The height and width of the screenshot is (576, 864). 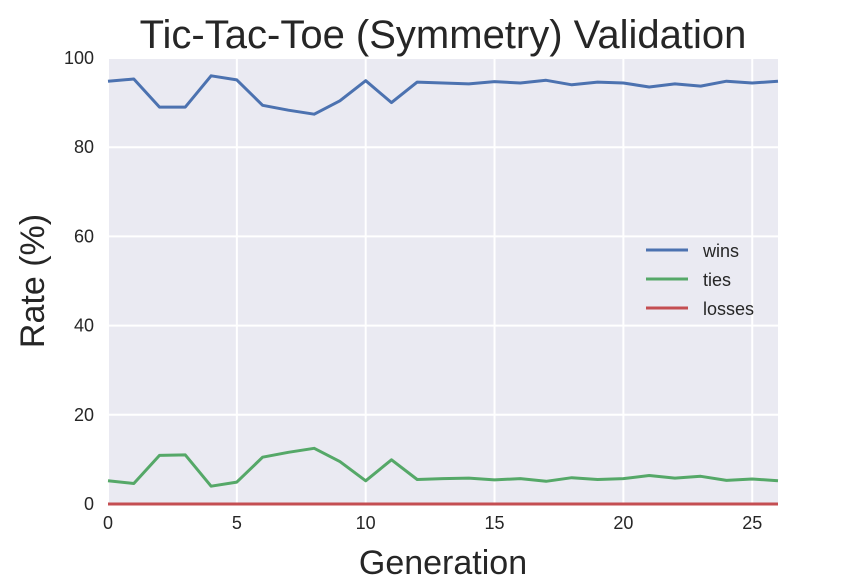 I want to click on y-tick-label: 60, so click(x=84, y=236).